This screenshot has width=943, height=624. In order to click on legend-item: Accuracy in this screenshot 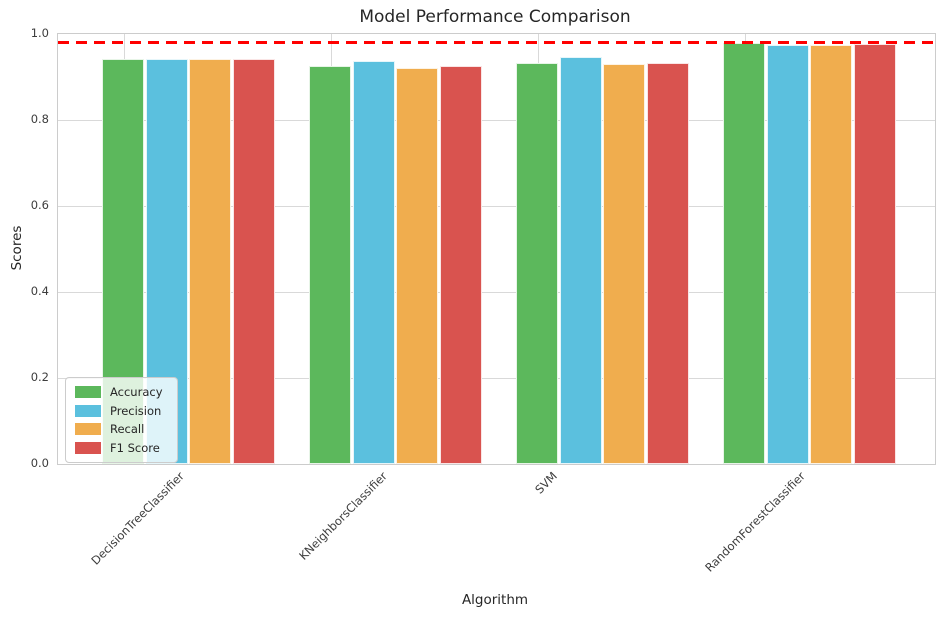, I will do `click(122, 392)`.